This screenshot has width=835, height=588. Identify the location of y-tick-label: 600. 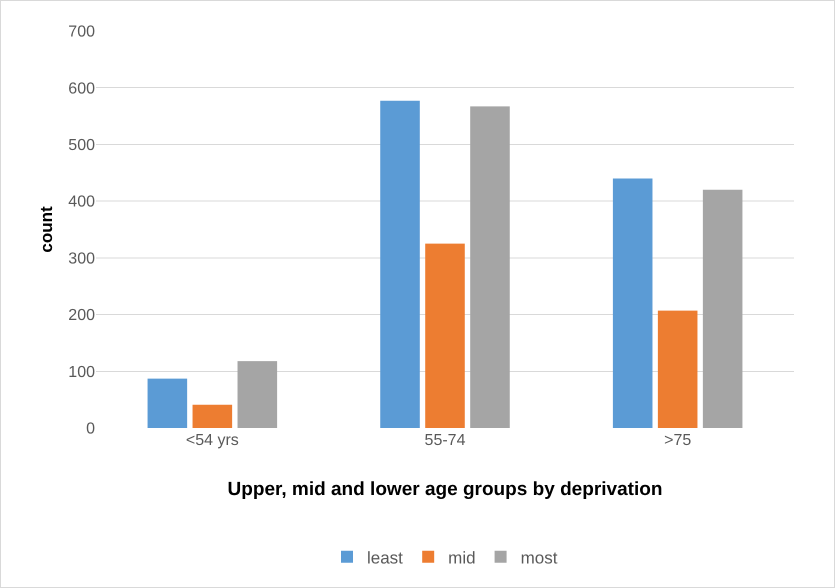
(82, 89).